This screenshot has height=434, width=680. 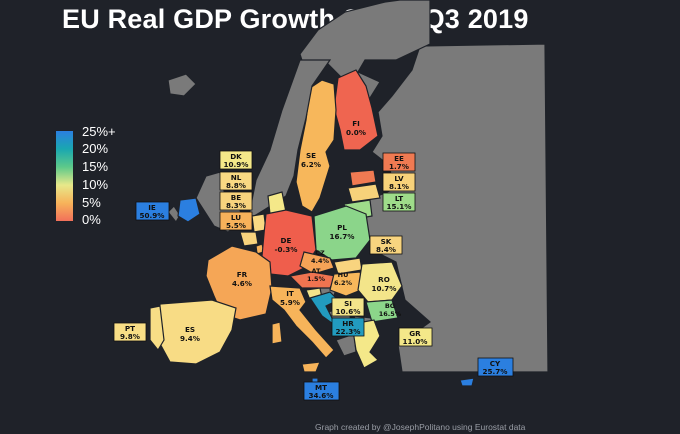 I want to click on label-sk: SK 8.4%, so click(x=386, y=245).